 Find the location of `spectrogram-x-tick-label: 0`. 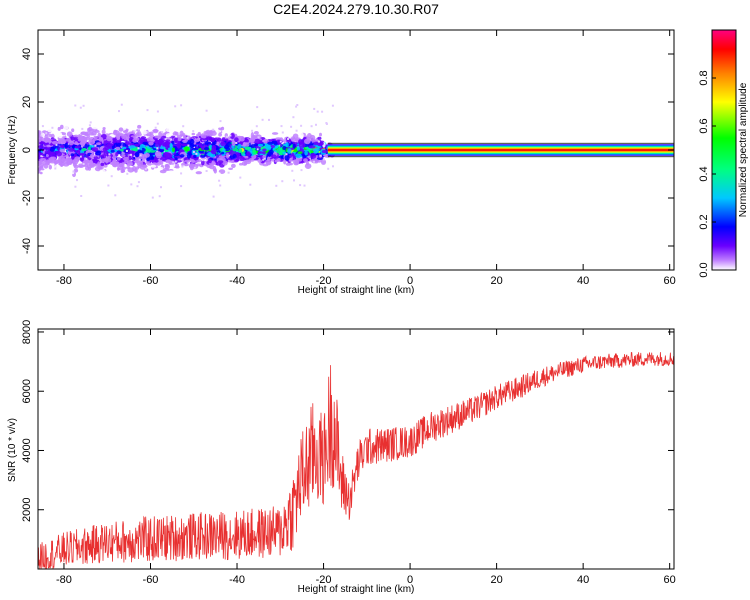

spectrogram-x-tick-label: 0 is located at coordinates (410, 281).